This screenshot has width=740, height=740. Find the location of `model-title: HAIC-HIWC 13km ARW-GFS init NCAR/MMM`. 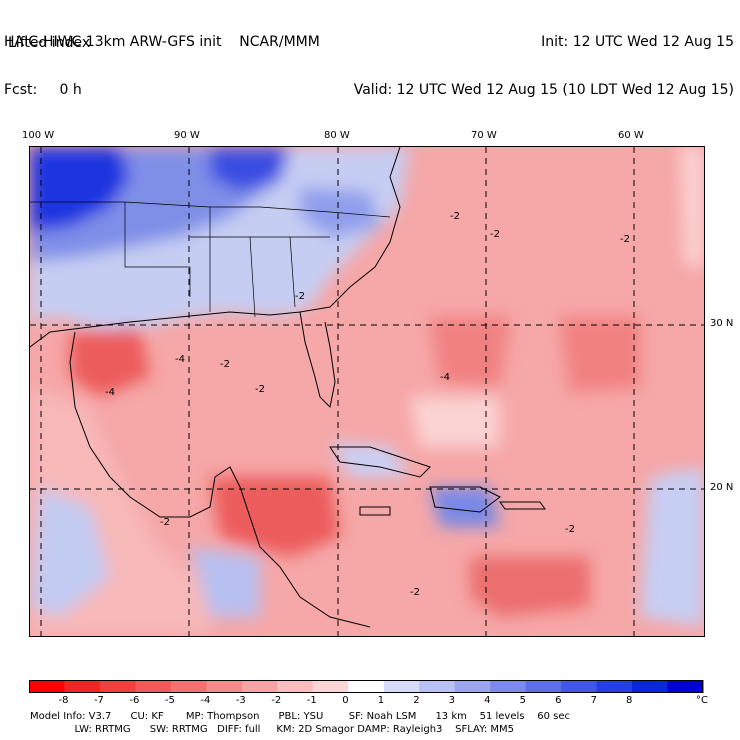

model-title: HAIC-HIWC 13km ARW-GFS init NCAR/MMM is located at coordinates (162, 42).